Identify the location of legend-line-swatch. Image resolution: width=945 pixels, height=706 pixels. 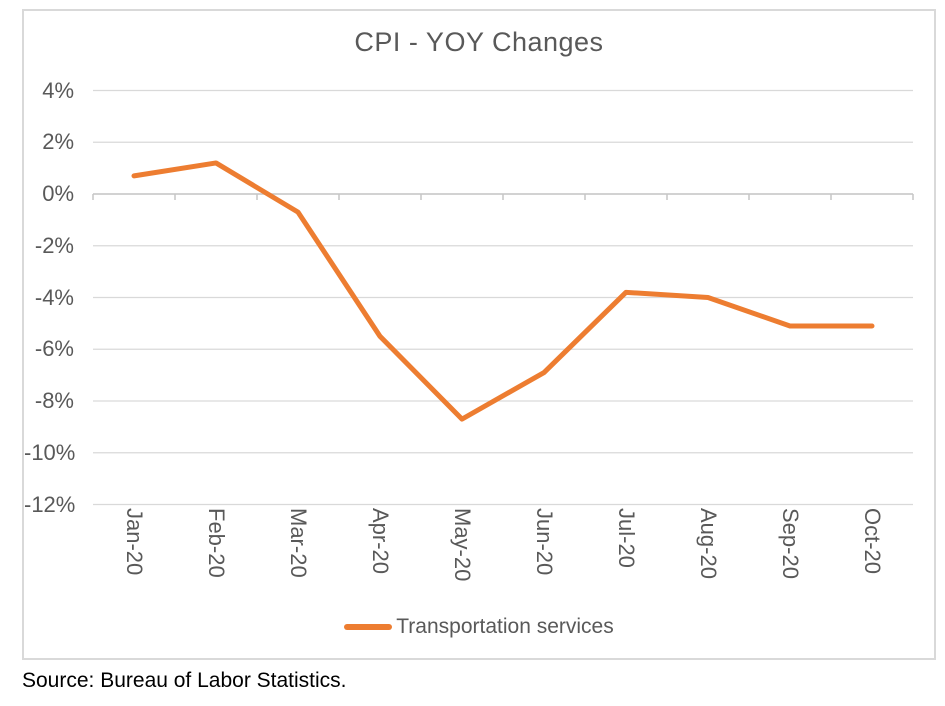
(368, 627).